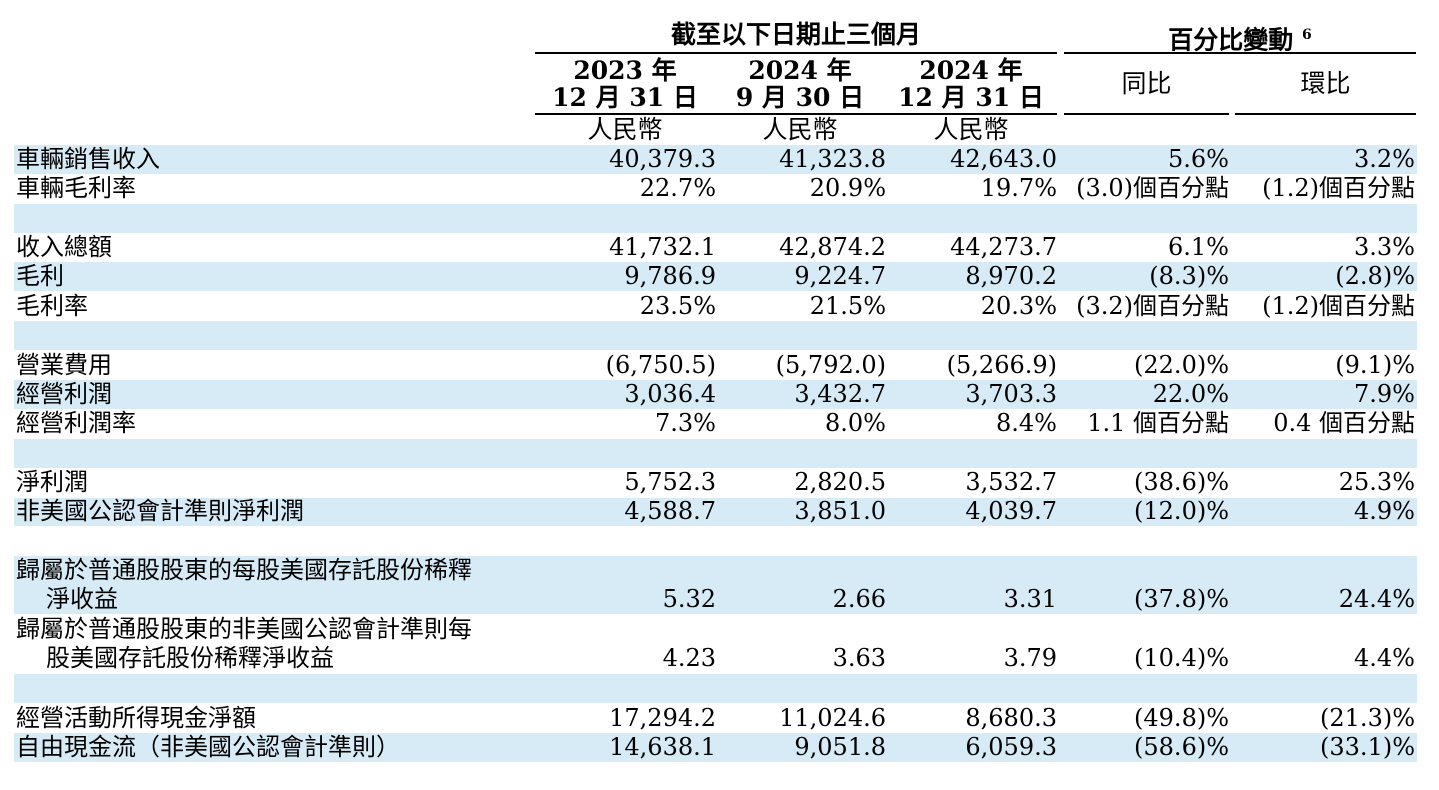 This screenshot has height=790, width=1439. I want to click on header-rule-change, so click(1240, 53).